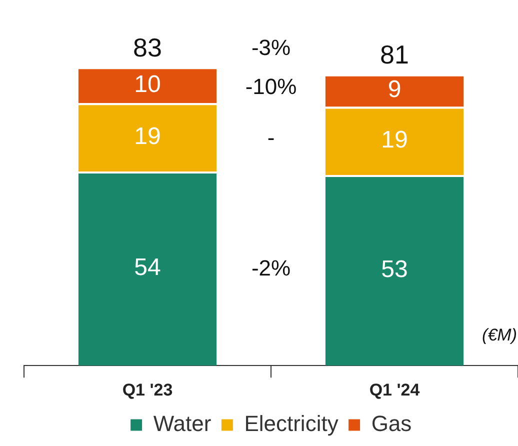  I want to click on legend-label: Gas, so click(391, 423).